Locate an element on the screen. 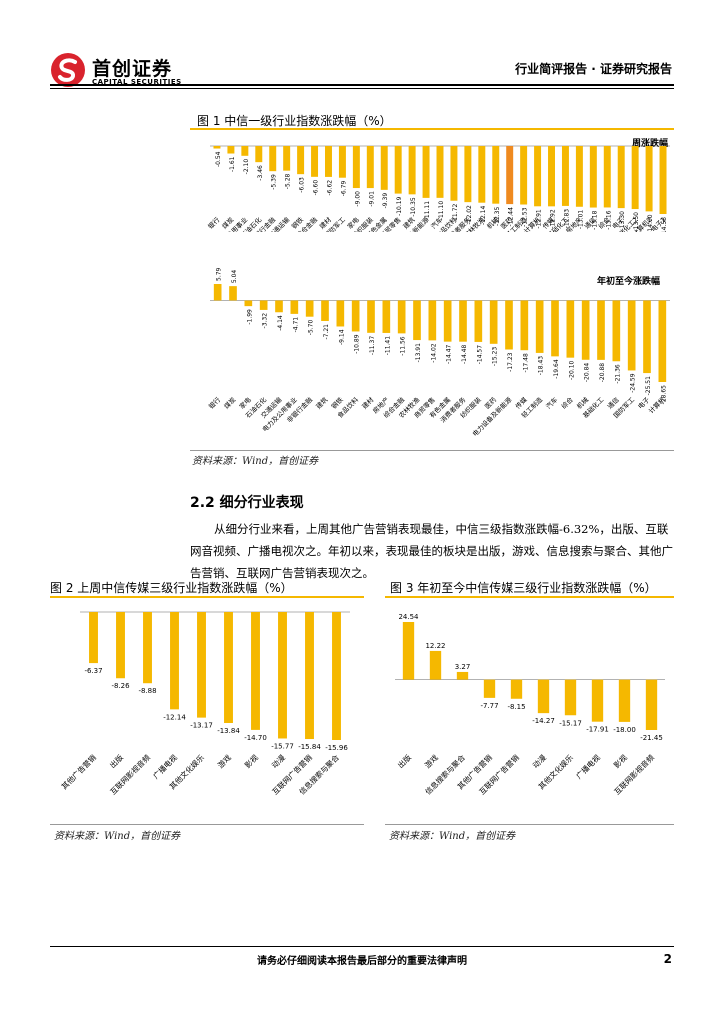  category-label: 银行 is located at coordinates (214, 223).